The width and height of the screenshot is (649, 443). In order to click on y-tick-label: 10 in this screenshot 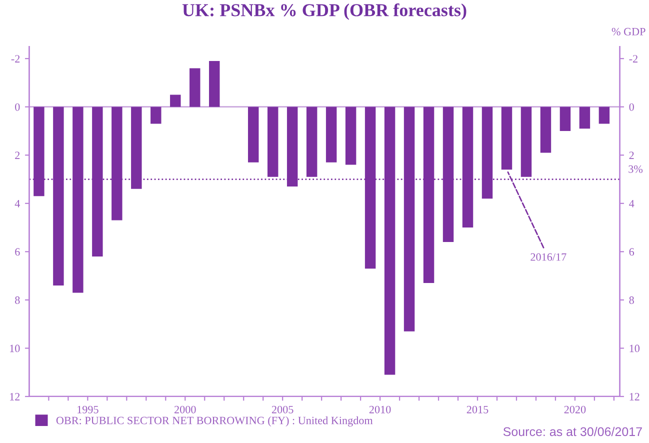, I will do `click(15, 348)`.